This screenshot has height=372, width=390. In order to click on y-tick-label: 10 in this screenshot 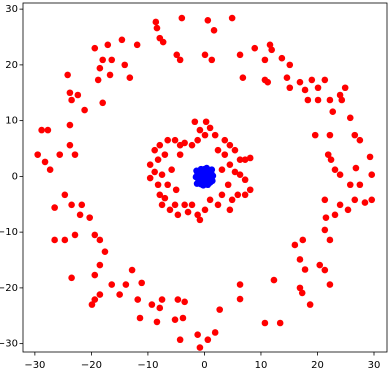, I will do `click(11, 121)`.